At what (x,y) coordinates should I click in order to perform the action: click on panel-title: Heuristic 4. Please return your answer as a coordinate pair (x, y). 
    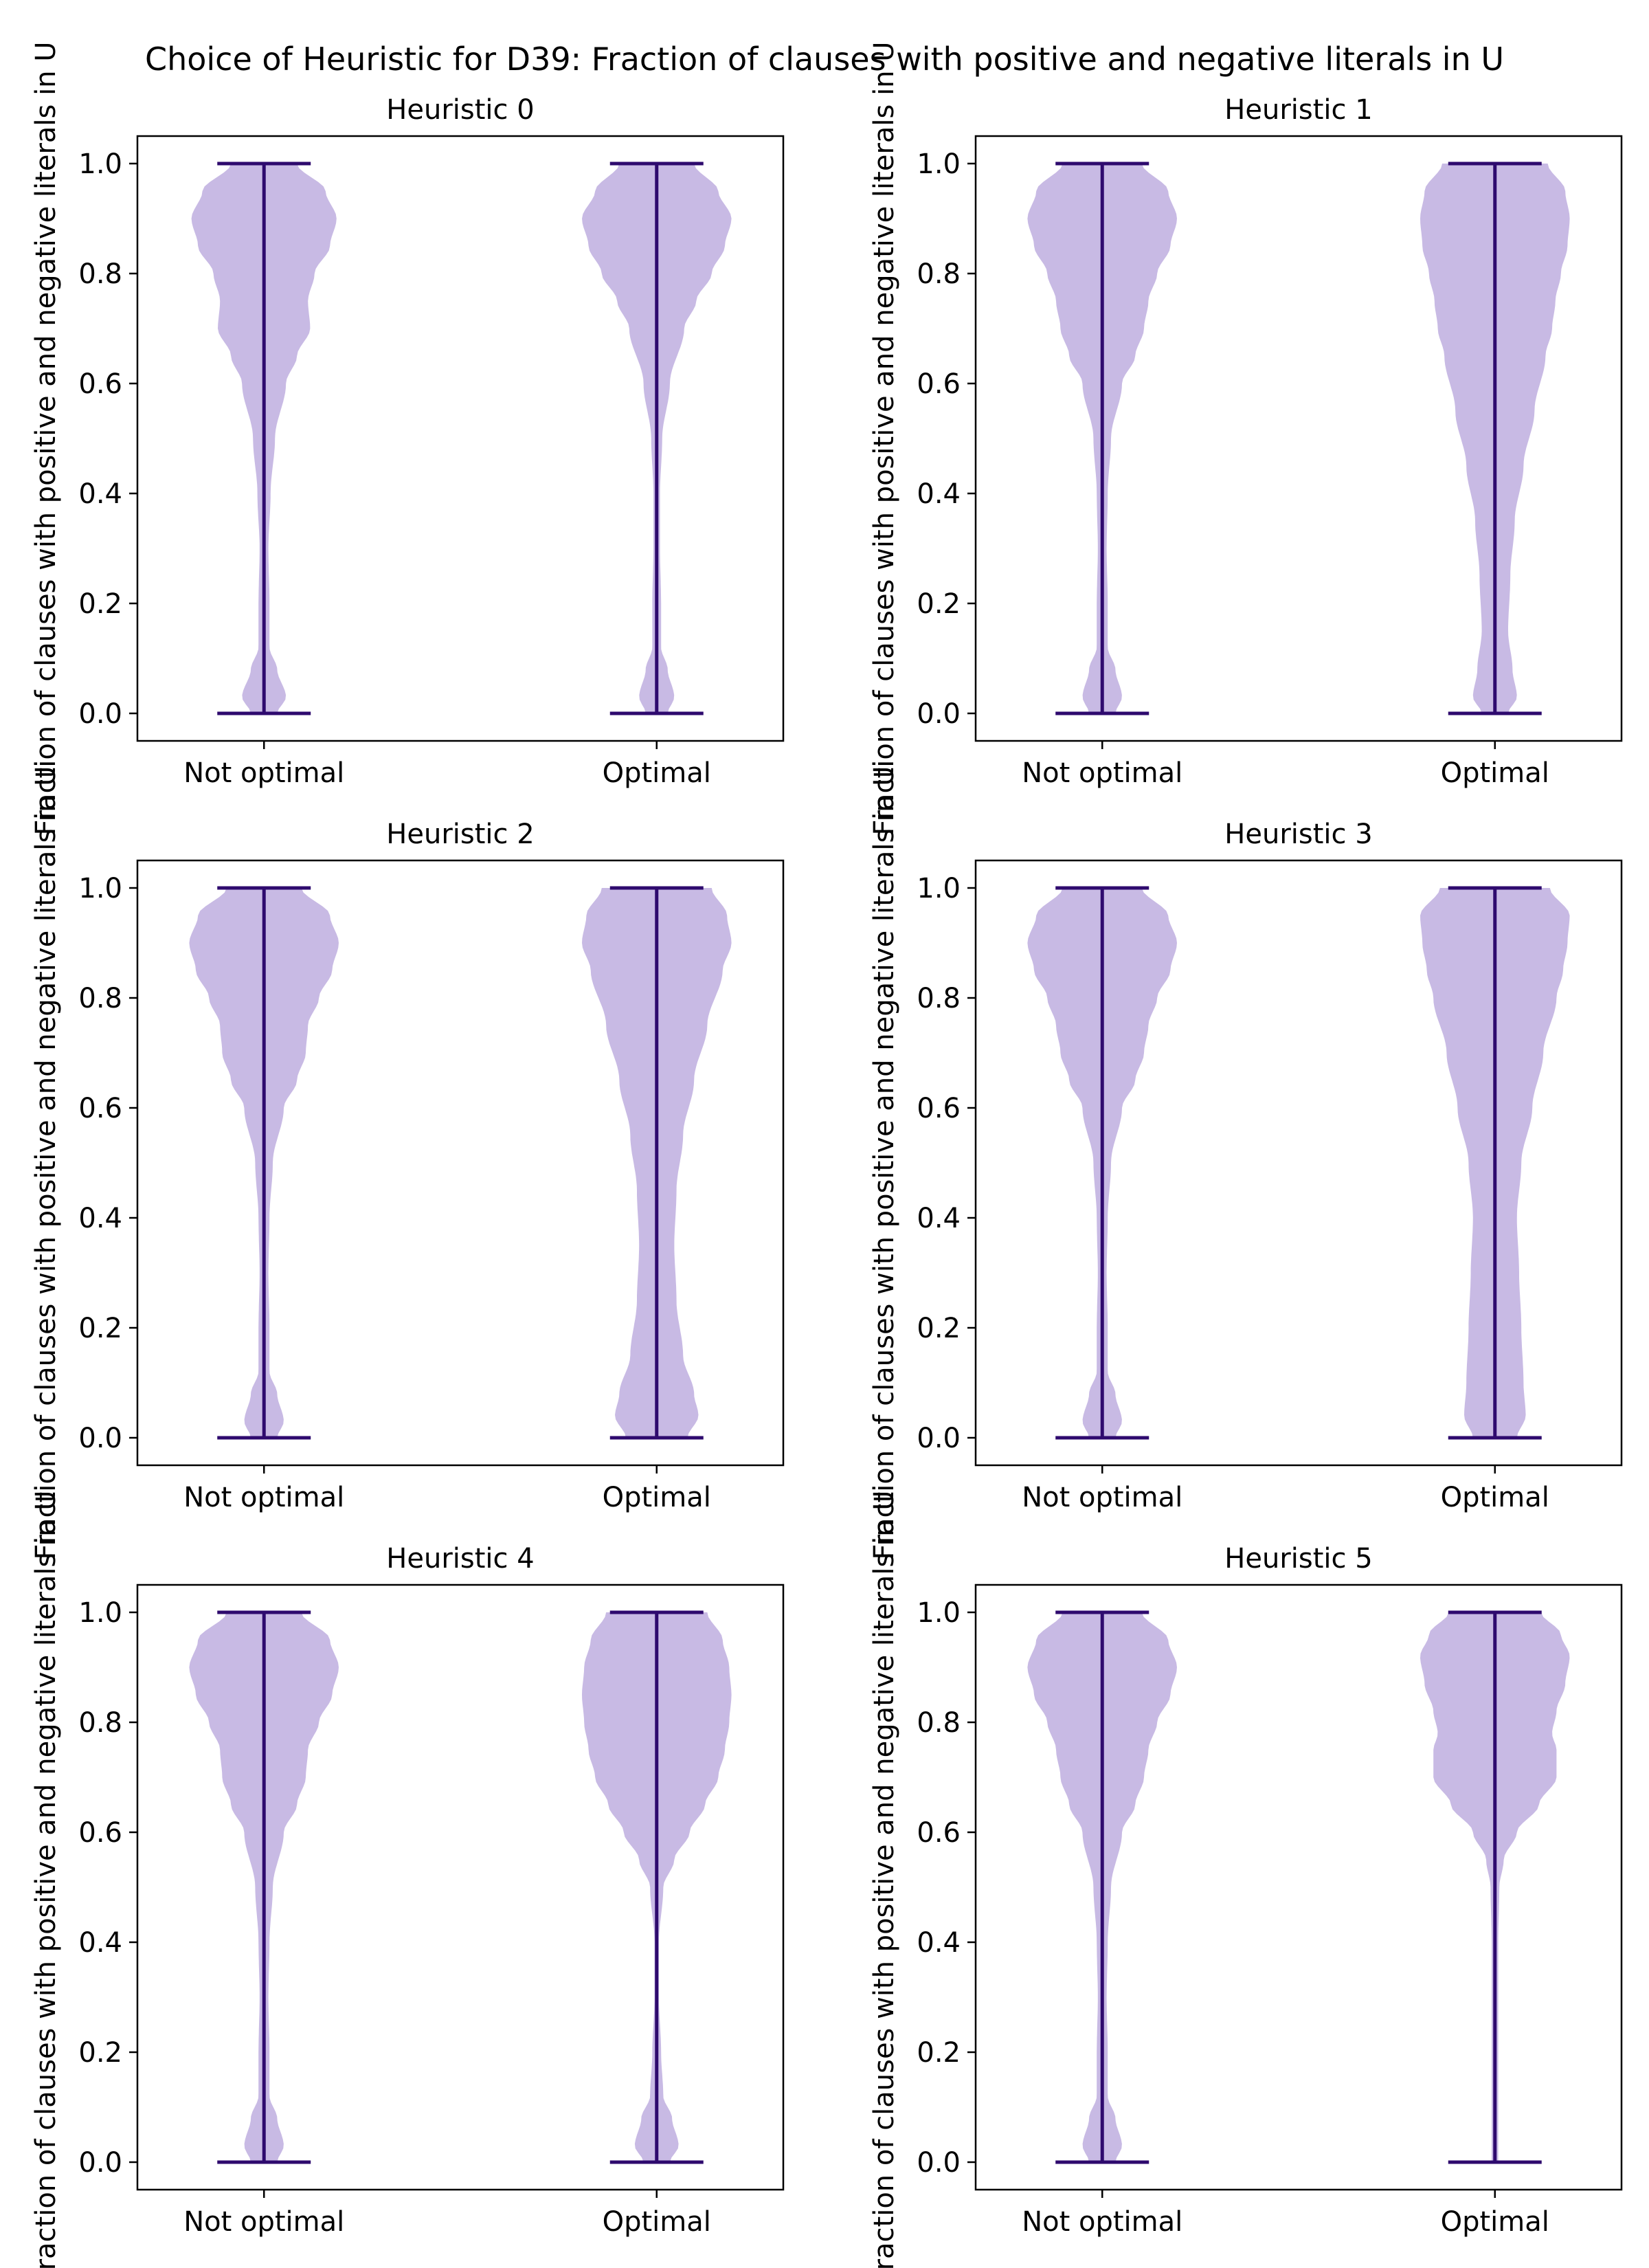
    Looking at the image, I should click on (460, 1559).